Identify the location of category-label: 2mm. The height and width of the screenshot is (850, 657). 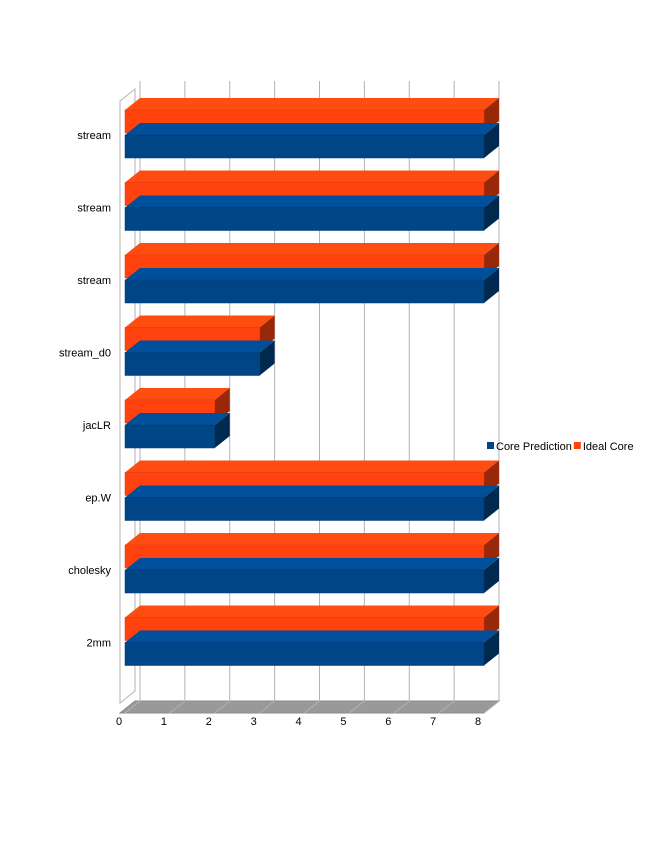
(99, 644).